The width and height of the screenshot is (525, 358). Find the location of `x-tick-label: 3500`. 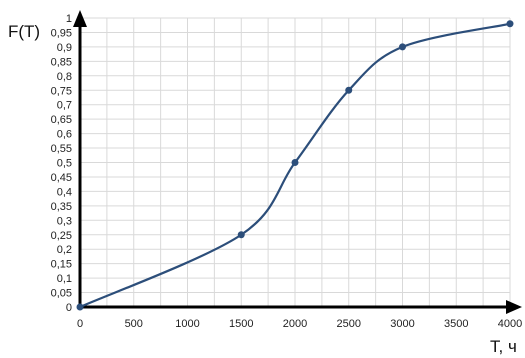

x-tick-label: 3500 is located at coordinates (456, 324).